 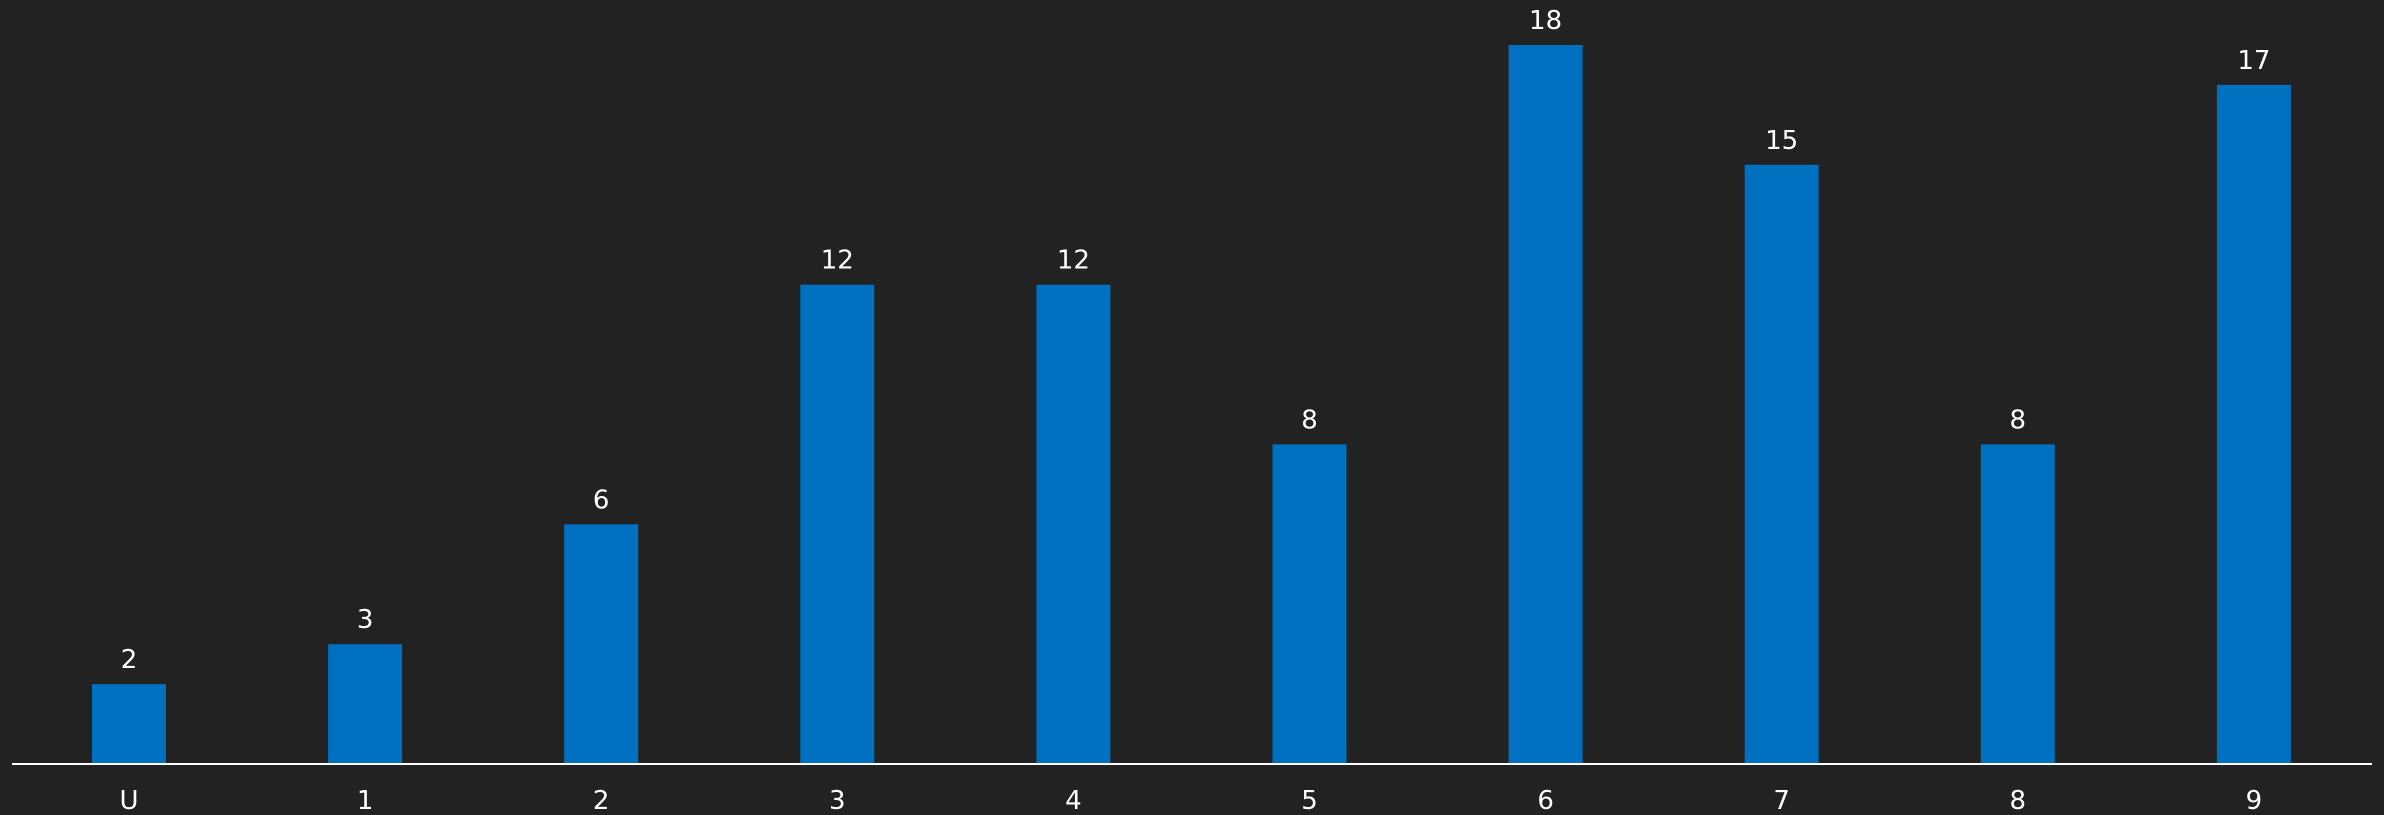 I want to click on value-label-U: 2, so click(x=129, y=660).